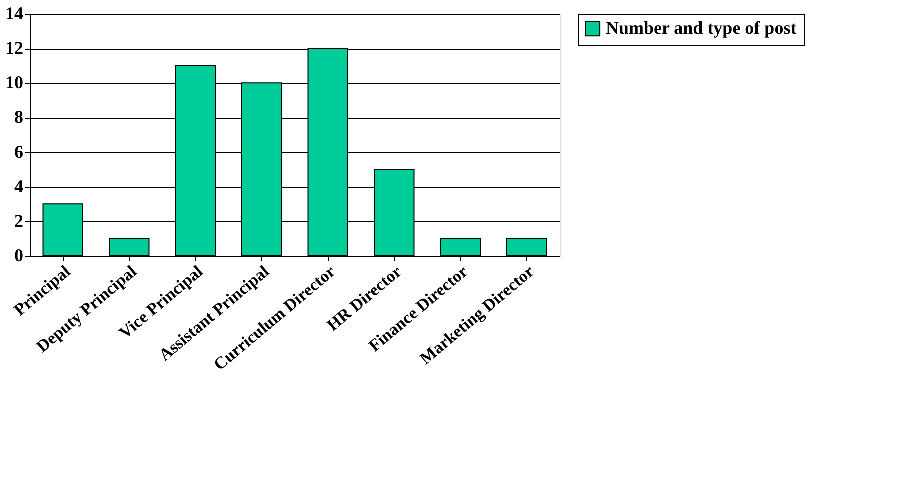 Image resolution: width=916 pixels, height=496 pixels. Describe the element at coordinates (701, 28) in the screenshot. I see `legend-label: Number and type of post` at that location.